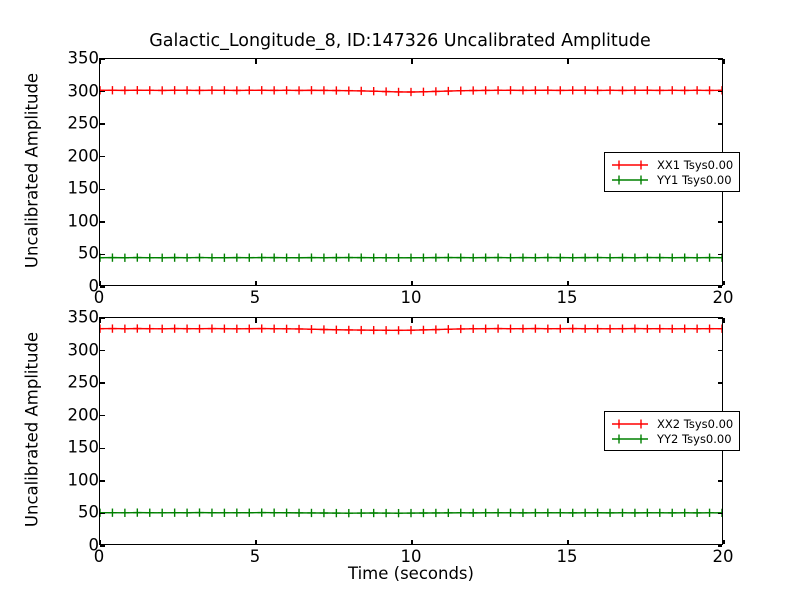 The height and width of the screenshot is (600, 800). I want to click on series-yy2, so click(411, 513).